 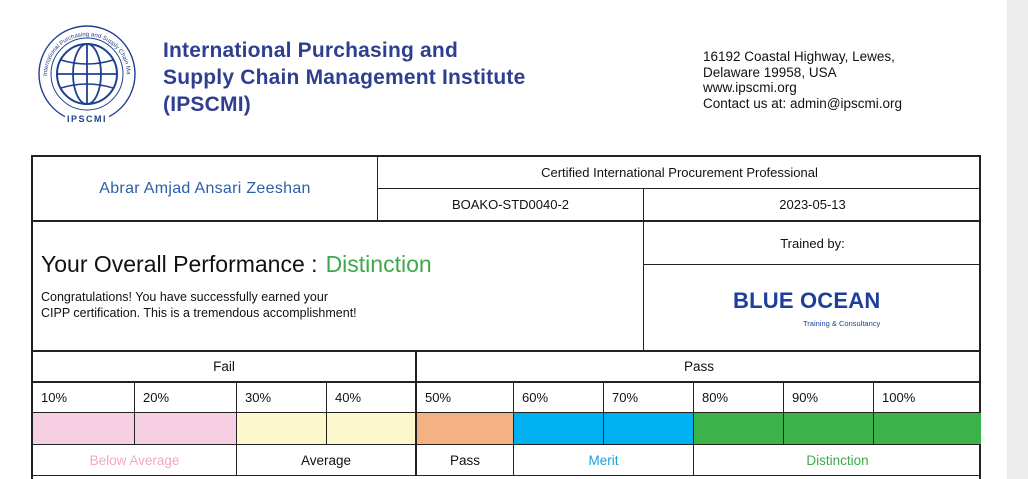 I want to click on trainer-logo-text: BLUE OCEAN, so click(x=807, y=300).